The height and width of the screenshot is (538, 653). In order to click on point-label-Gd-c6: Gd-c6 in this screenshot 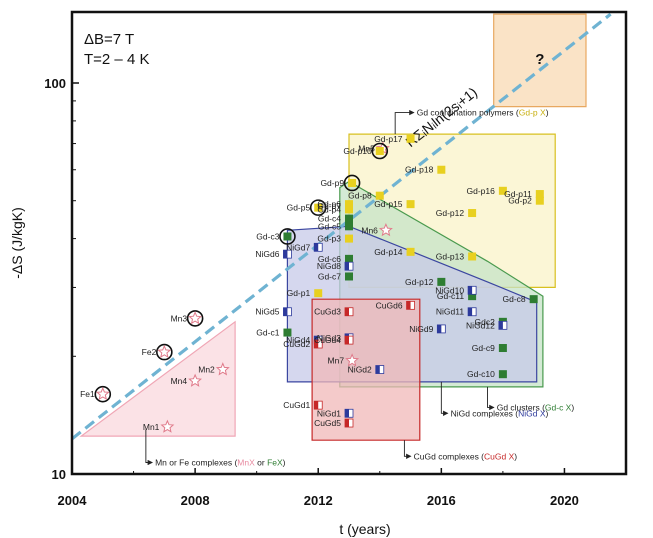, I will do `click(329, 259)`.